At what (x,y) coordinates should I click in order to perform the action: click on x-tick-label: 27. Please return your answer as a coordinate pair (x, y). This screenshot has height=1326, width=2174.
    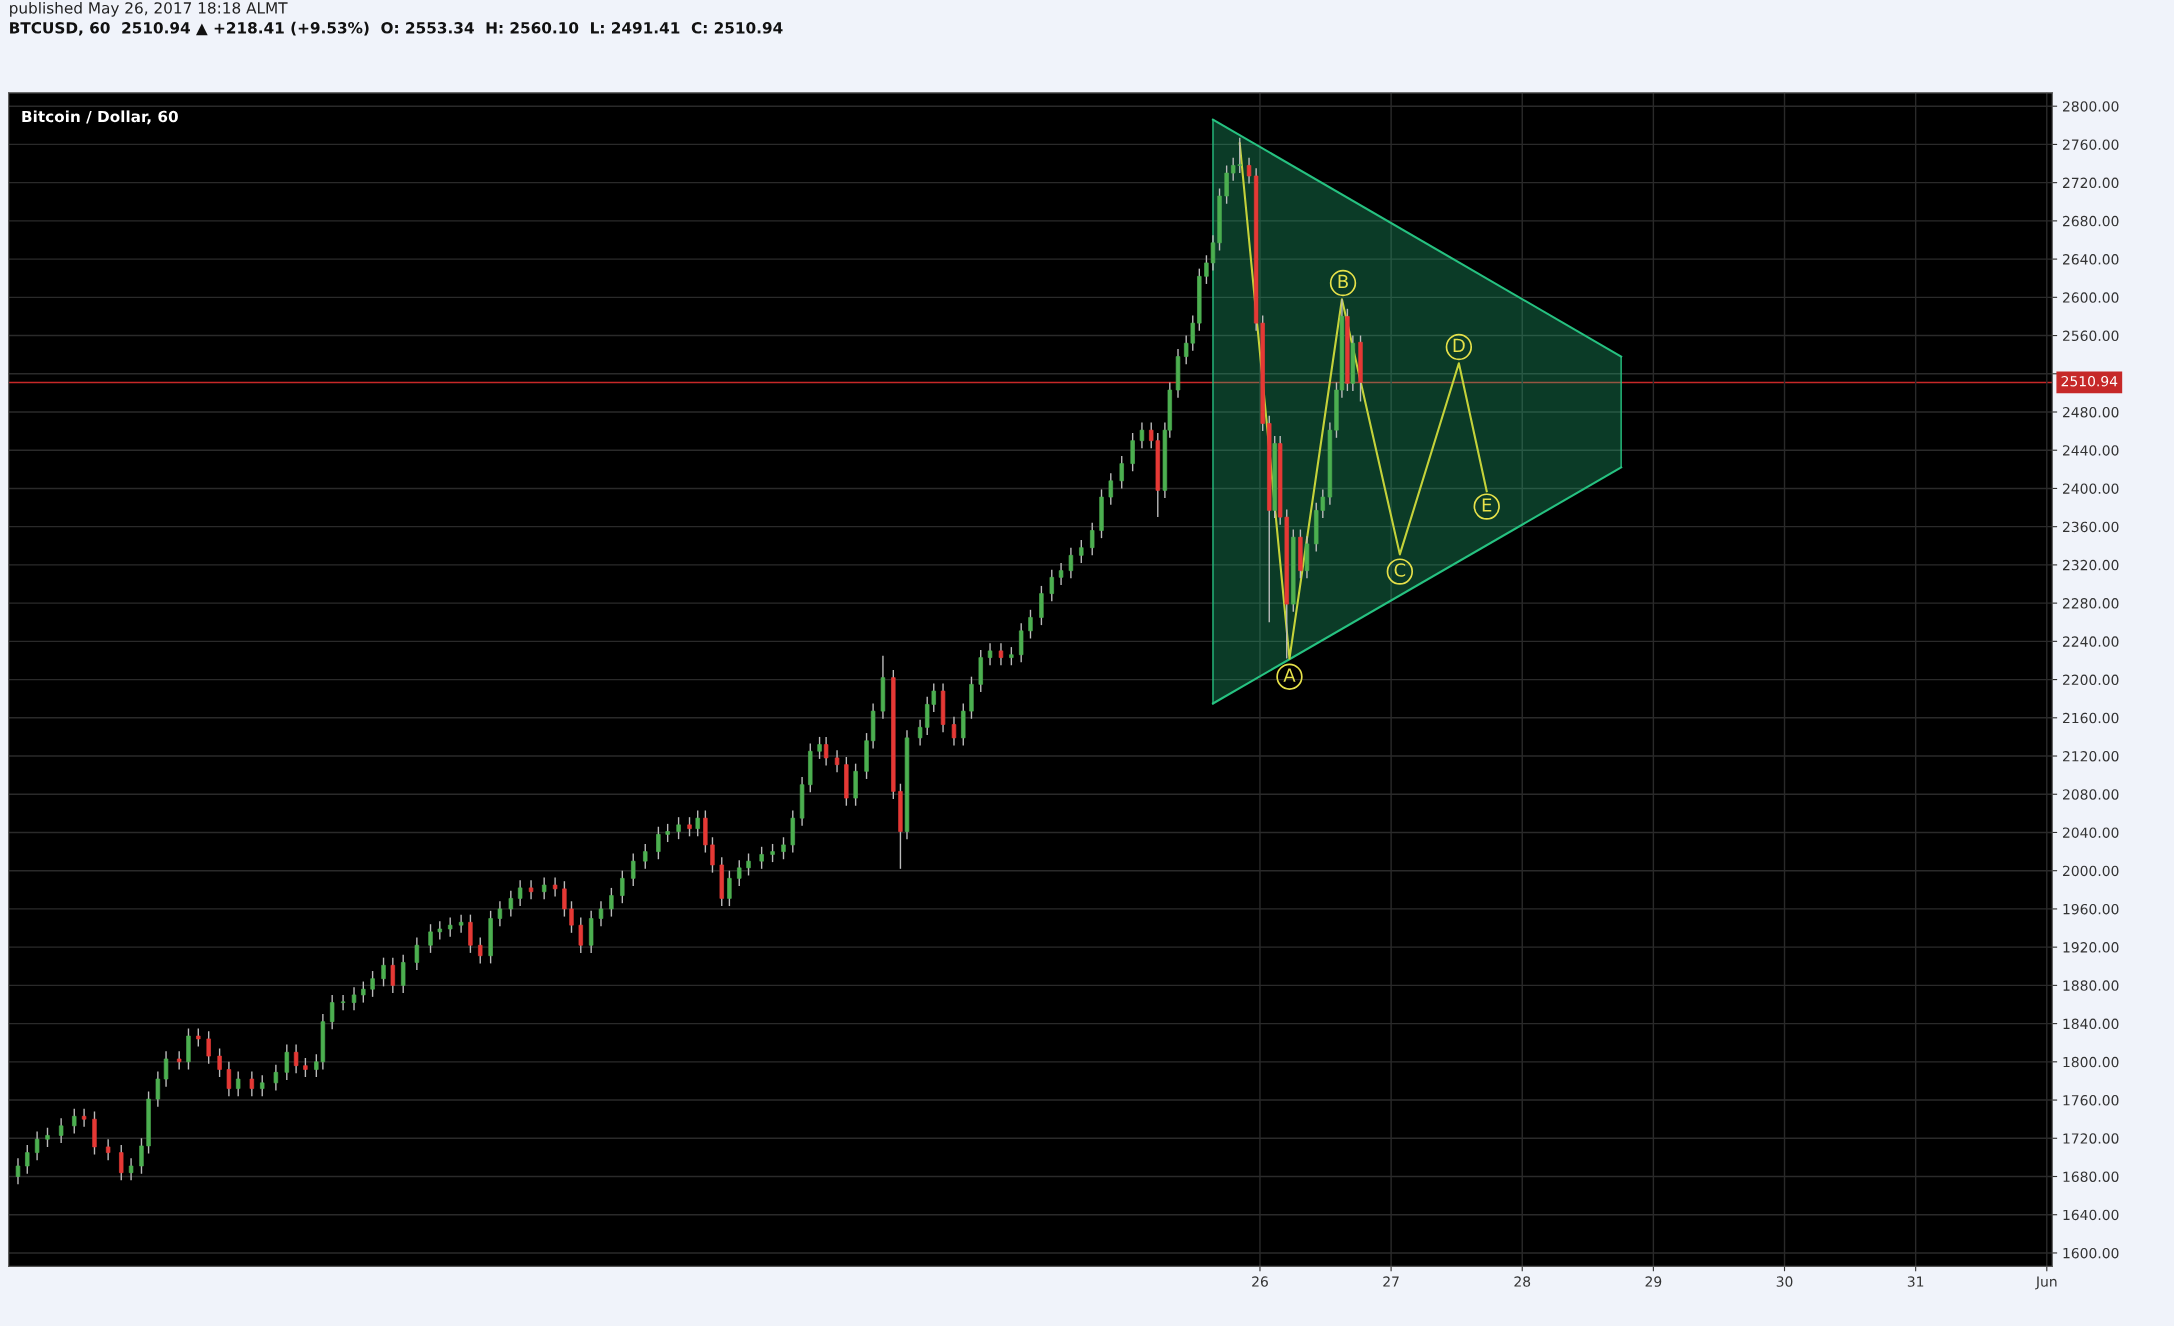
    Looking at the image, I should click on (1391, 1281).